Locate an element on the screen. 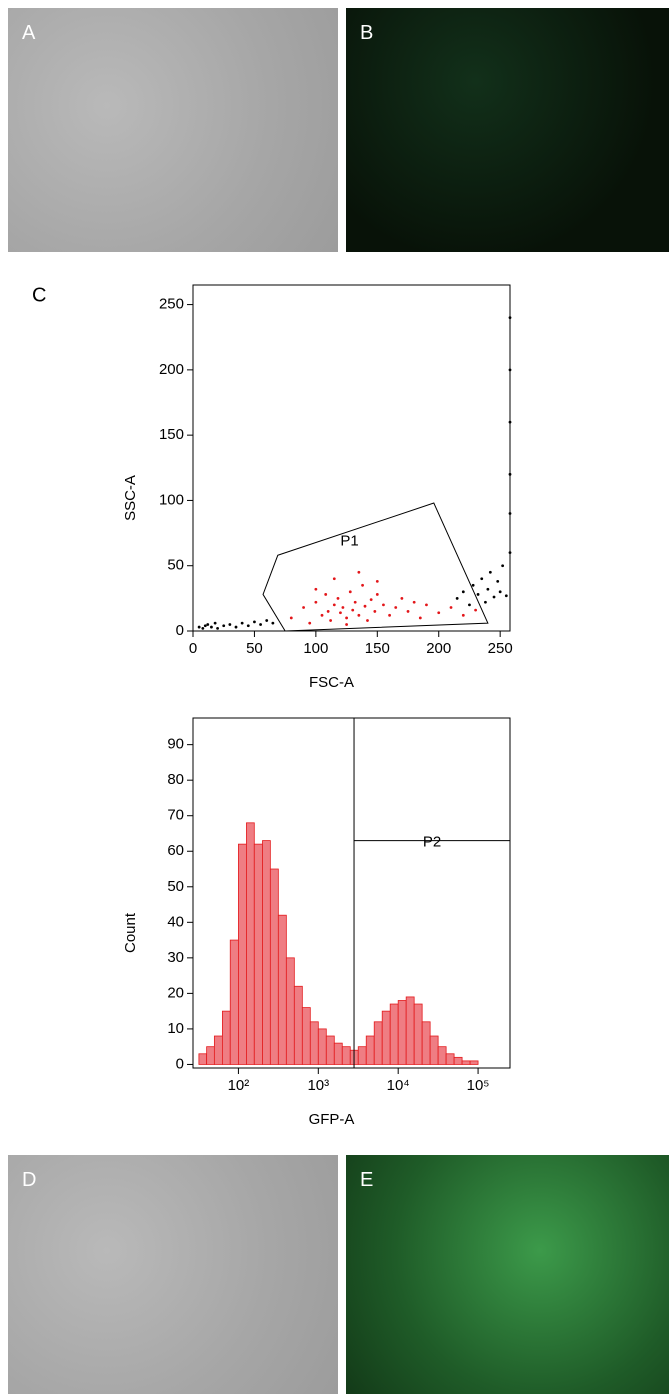 The image size is (669, 1394). gate-label: P1 is located at coordinates (349, 540).